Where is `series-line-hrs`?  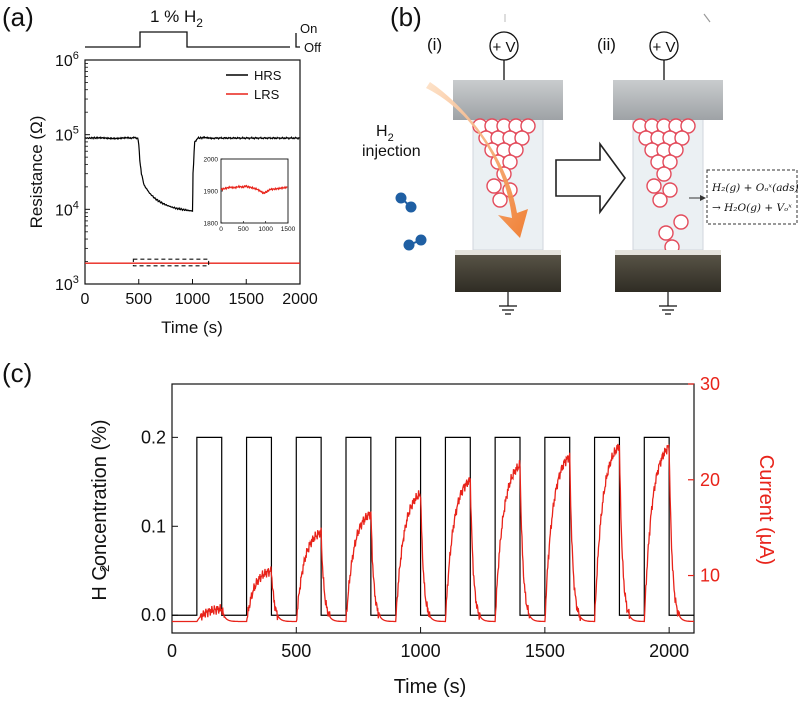
series-line-hrs is located at coordinates (192, 174).